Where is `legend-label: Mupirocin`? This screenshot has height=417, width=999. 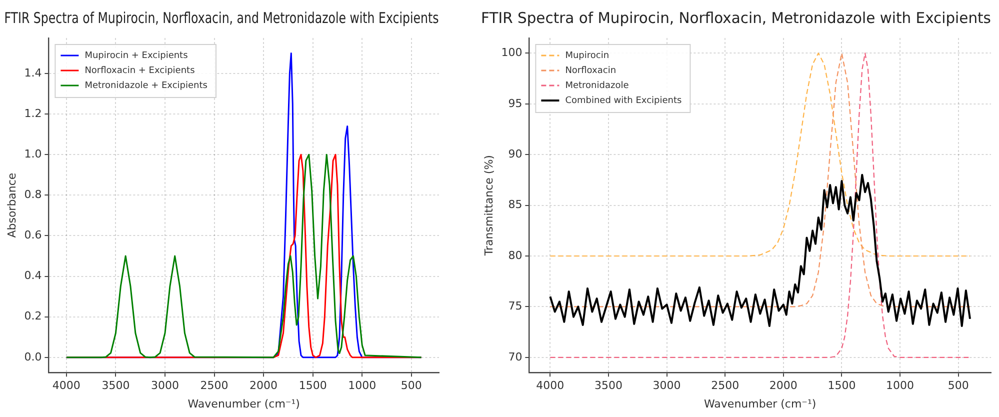
legend-label: Mupirocin is located at coordinates (587, 55).